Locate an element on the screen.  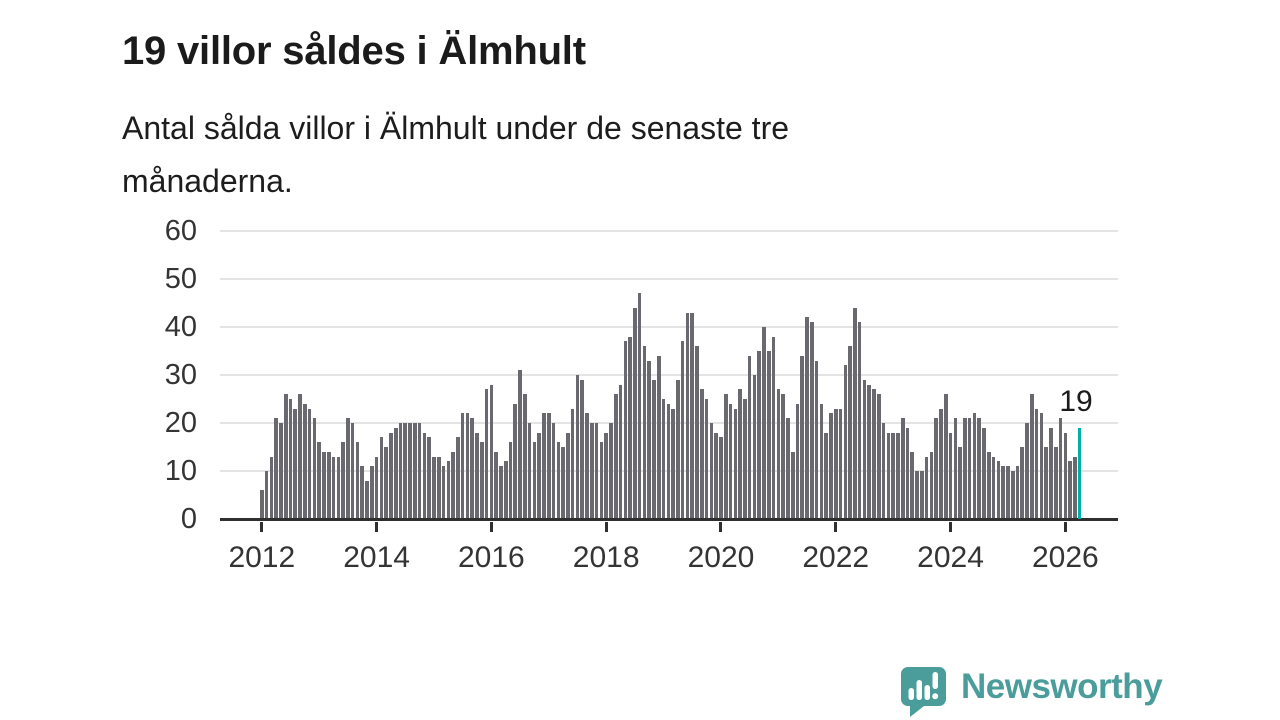
x-axis-label: 2020 is located at coordinates (721, 557).